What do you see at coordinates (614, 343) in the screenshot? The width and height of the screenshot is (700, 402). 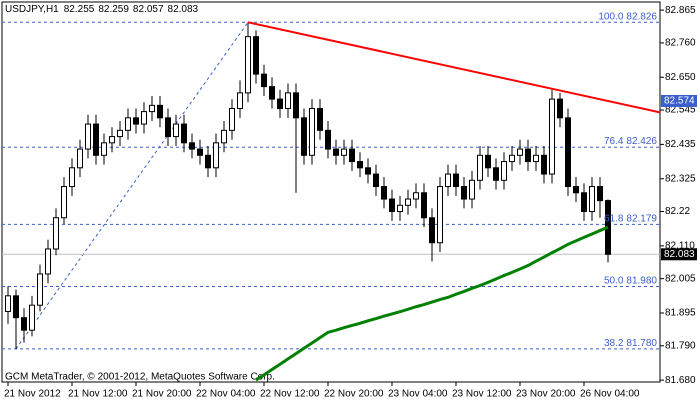 I see `fib-level: 38.2` at bounding box center [614, 343].